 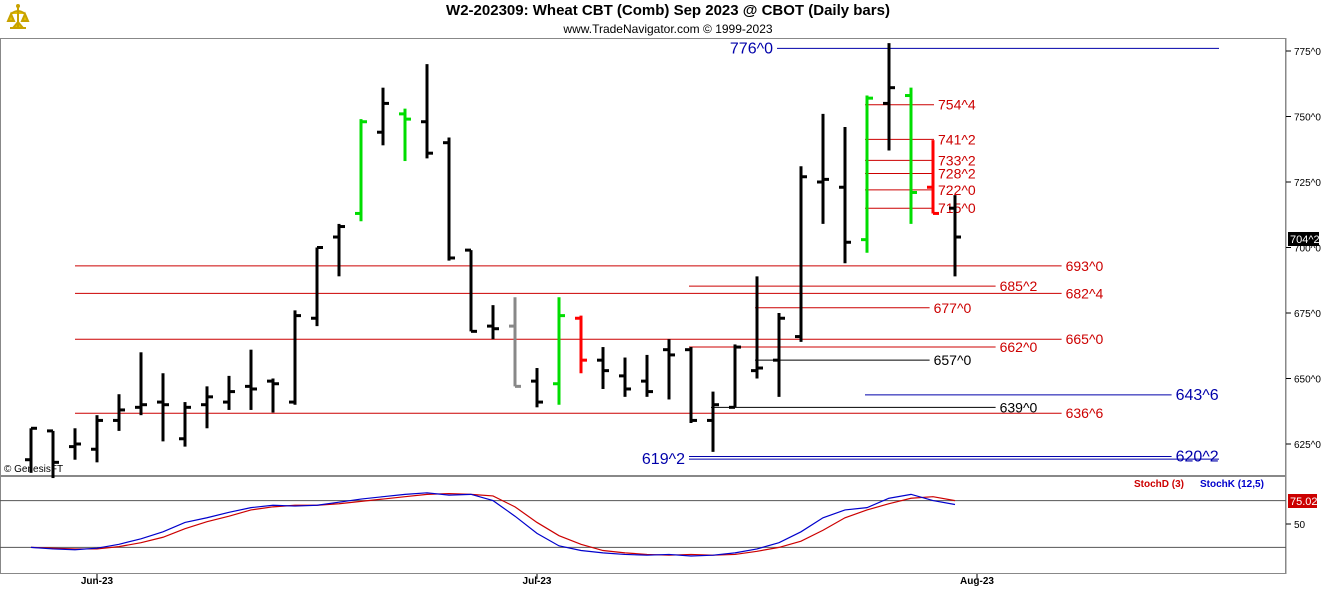 I want to click on level-label: 657^0, so click(x=953, y=360).